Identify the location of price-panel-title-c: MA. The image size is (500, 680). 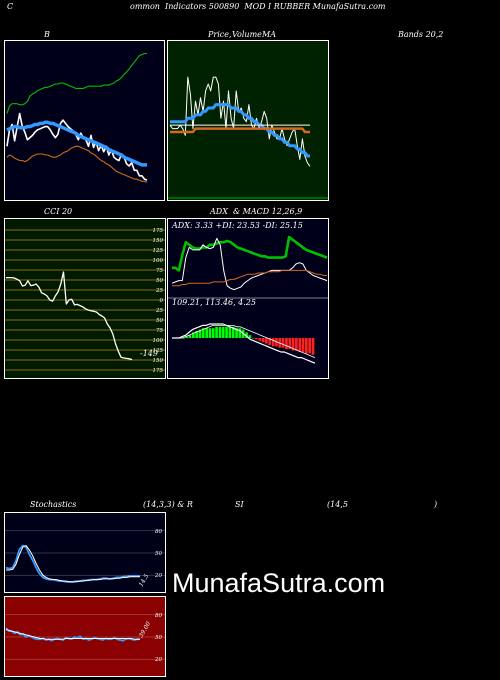
(269, 34).